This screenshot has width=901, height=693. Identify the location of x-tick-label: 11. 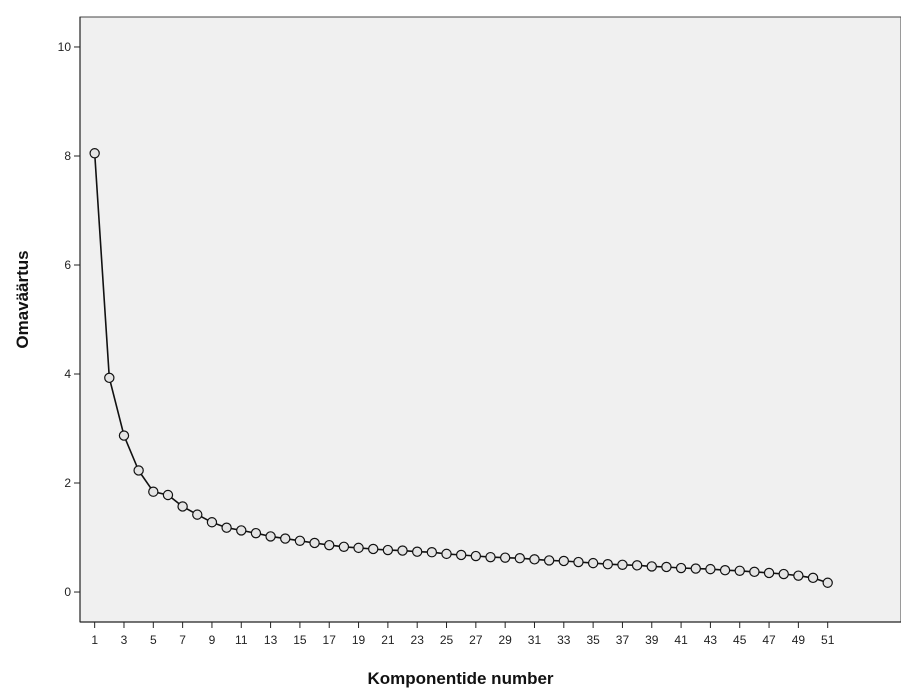
(241, 640).